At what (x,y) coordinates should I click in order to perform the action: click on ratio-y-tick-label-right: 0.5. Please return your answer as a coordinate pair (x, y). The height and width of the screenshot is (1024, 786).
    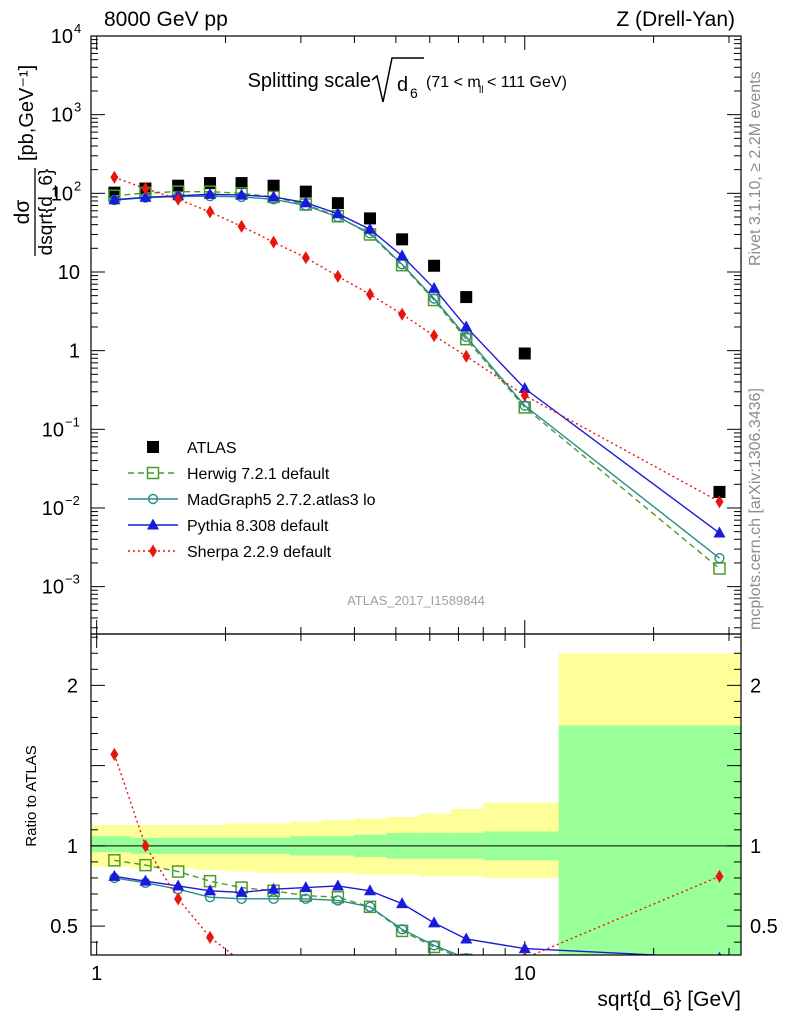
    Looking at the image, I should click on (764, 927).